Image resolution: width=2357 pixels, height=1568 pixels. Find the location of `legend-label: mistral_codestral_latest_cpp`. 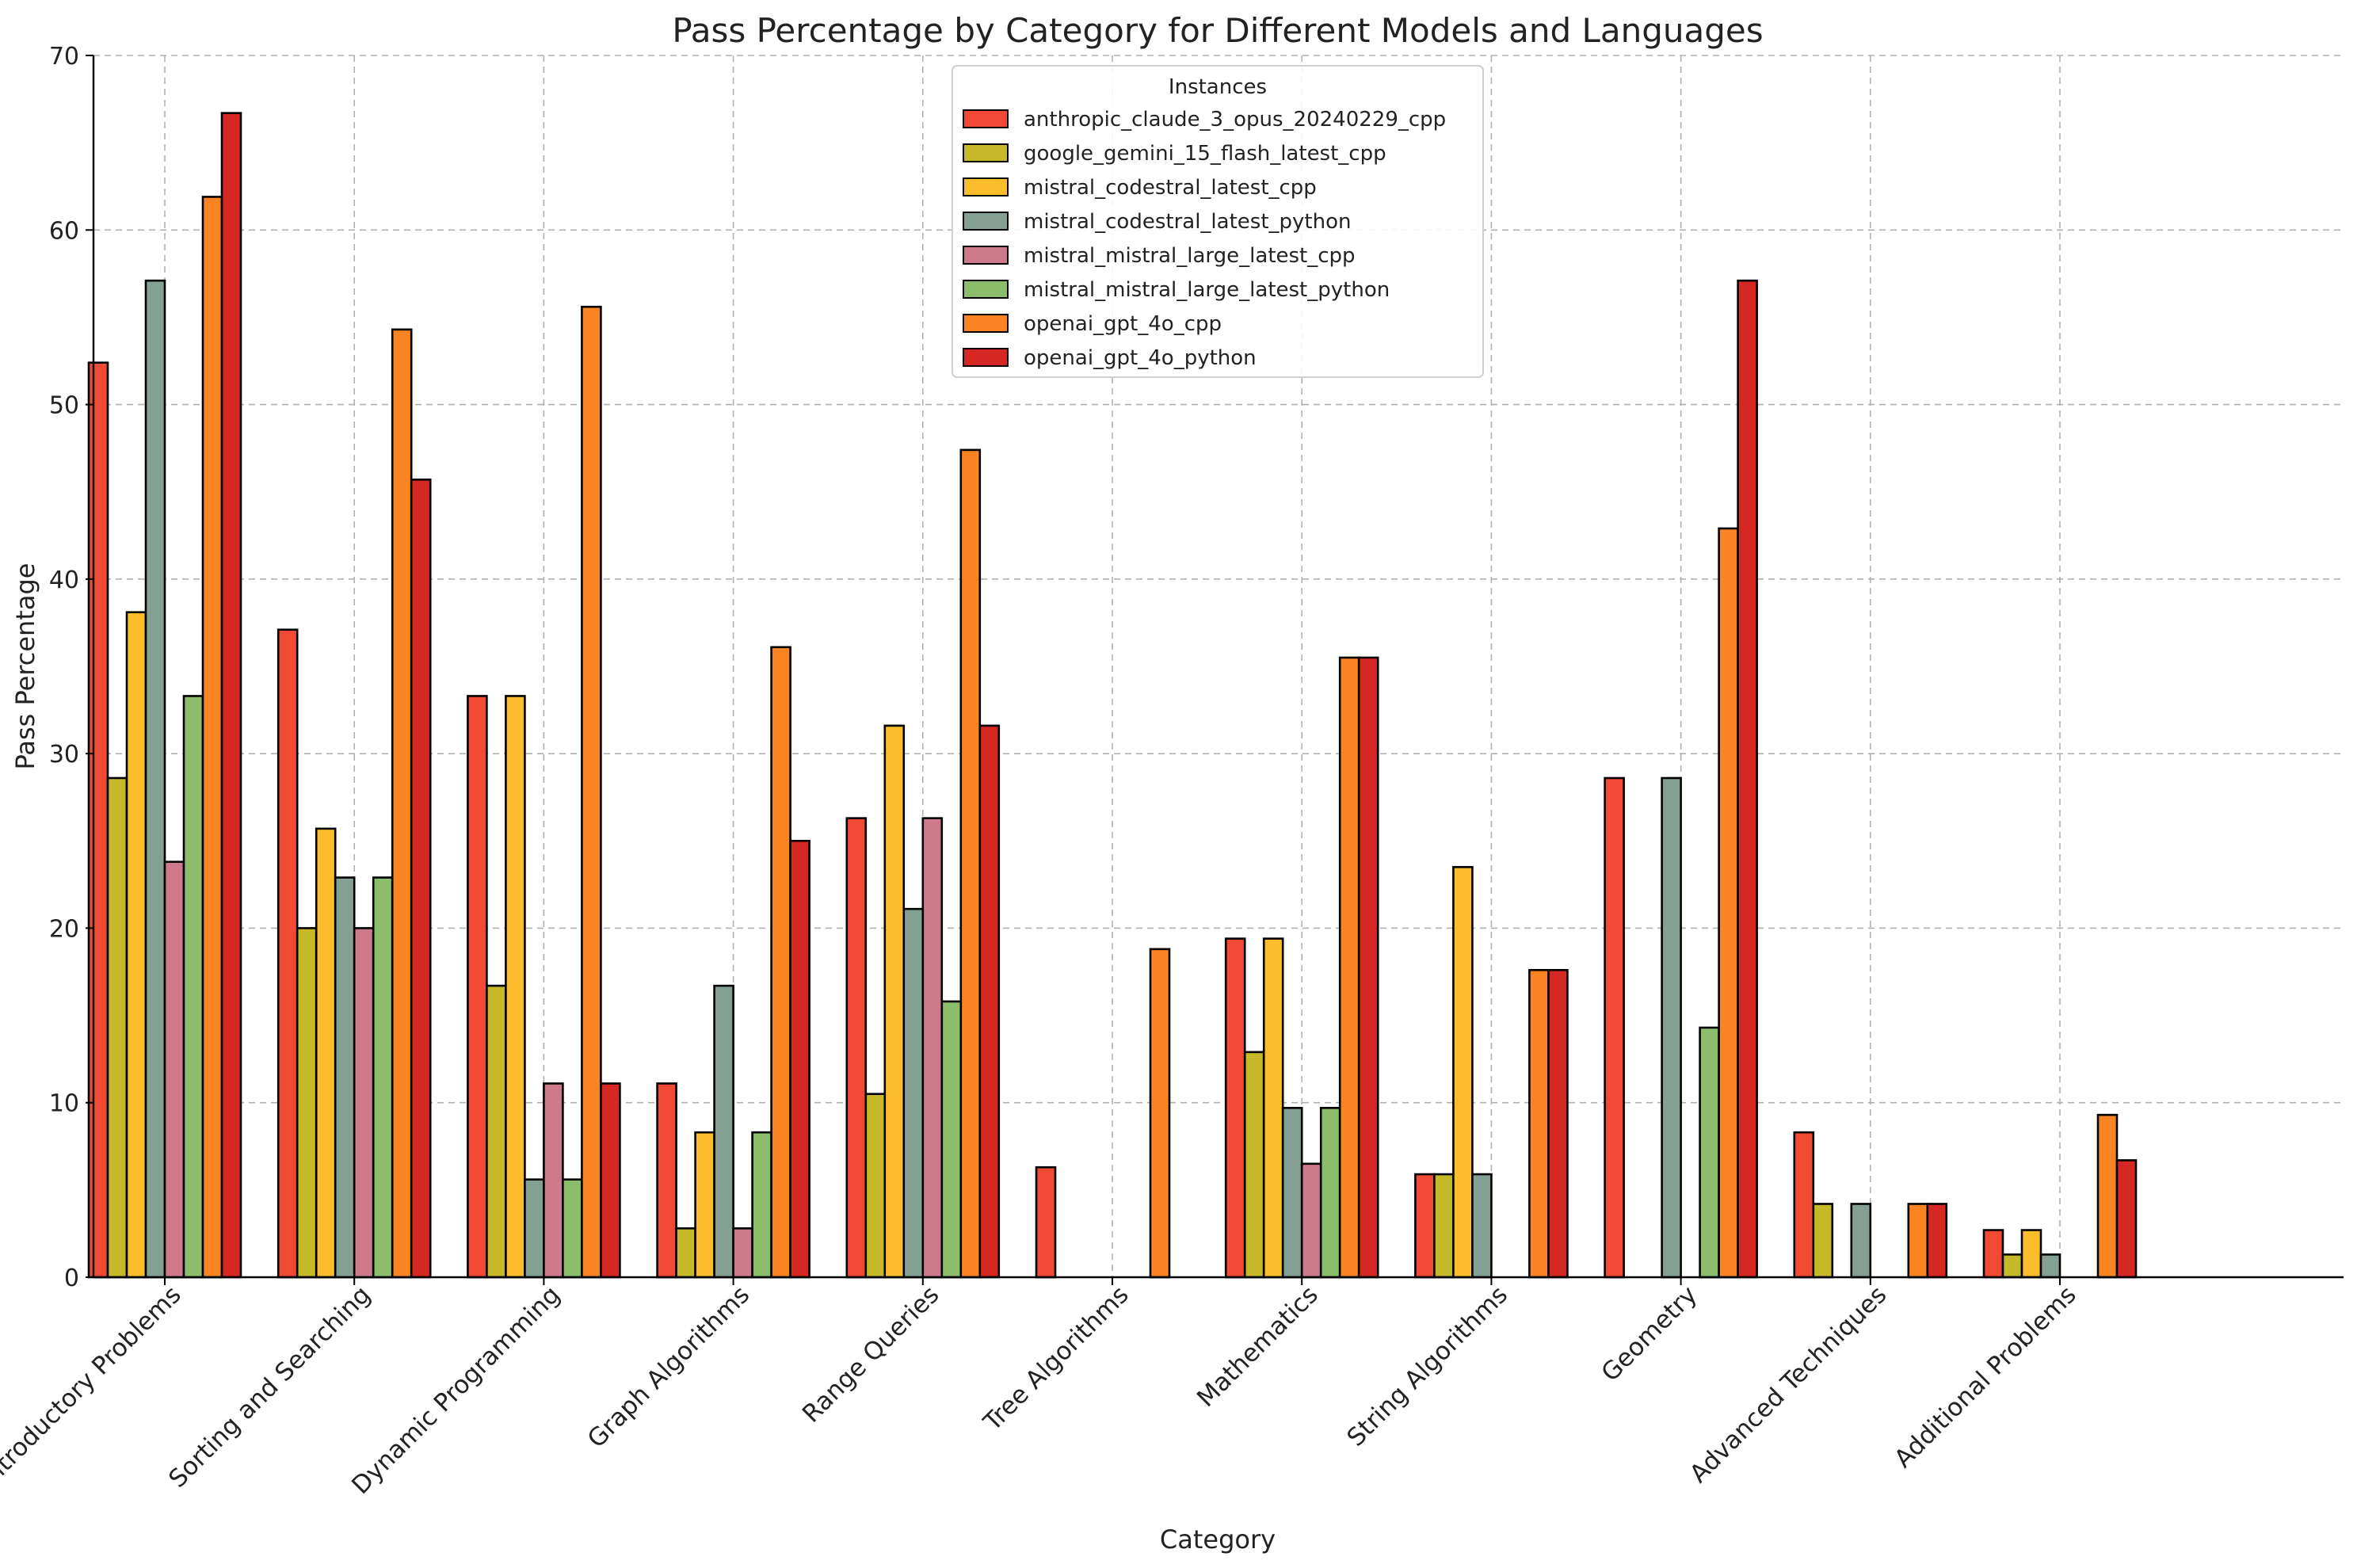

legend-label: mistral_codestral_latest_cpp is located at coordinates (1171, 188).